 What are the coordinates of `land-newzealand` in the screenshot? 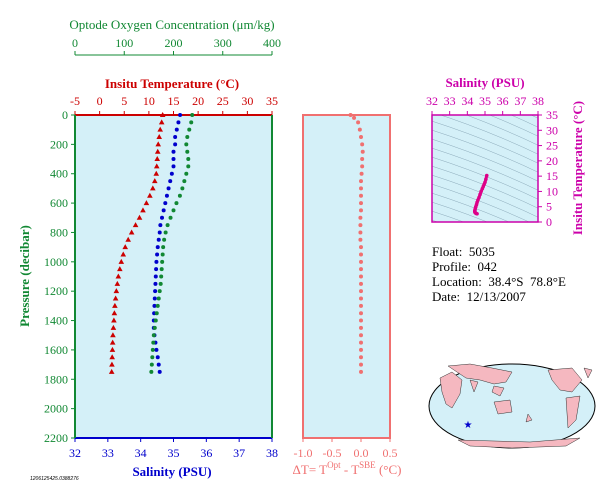 It's located at (529, 418).